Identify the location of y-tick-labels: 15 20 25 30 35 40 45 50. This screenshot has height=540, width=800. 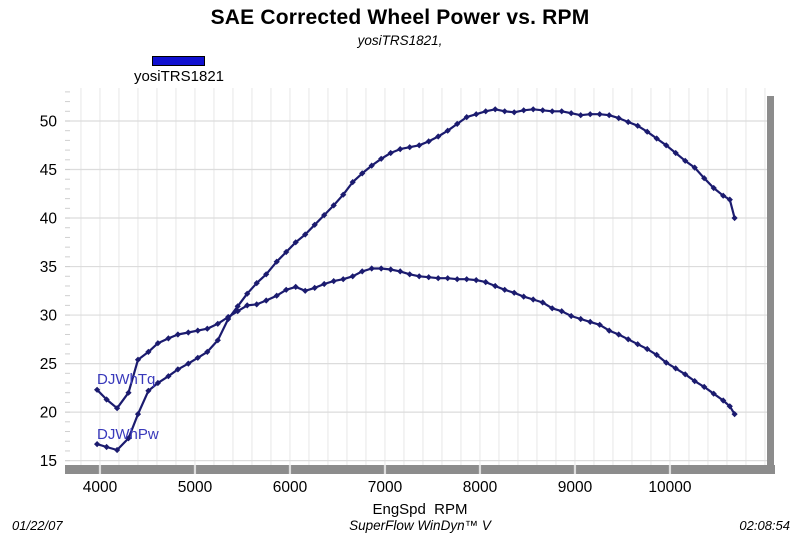
(49, 291).